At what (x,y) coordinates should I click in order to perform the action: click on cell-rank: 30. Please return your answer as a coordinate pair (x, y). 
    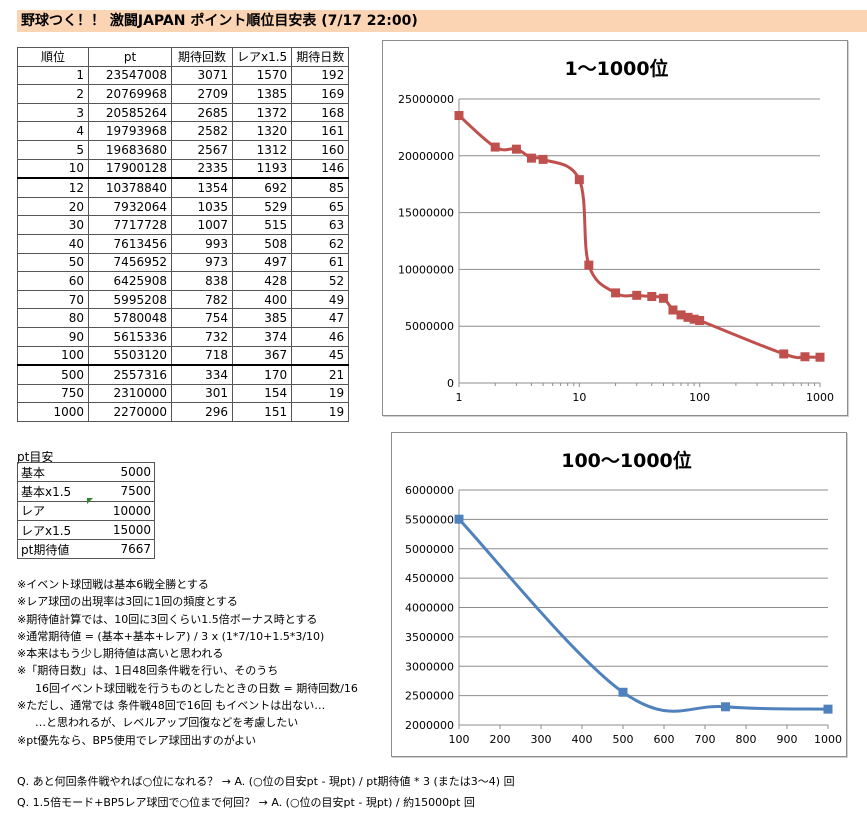
    Looking at the image, I should click on (53, 225).